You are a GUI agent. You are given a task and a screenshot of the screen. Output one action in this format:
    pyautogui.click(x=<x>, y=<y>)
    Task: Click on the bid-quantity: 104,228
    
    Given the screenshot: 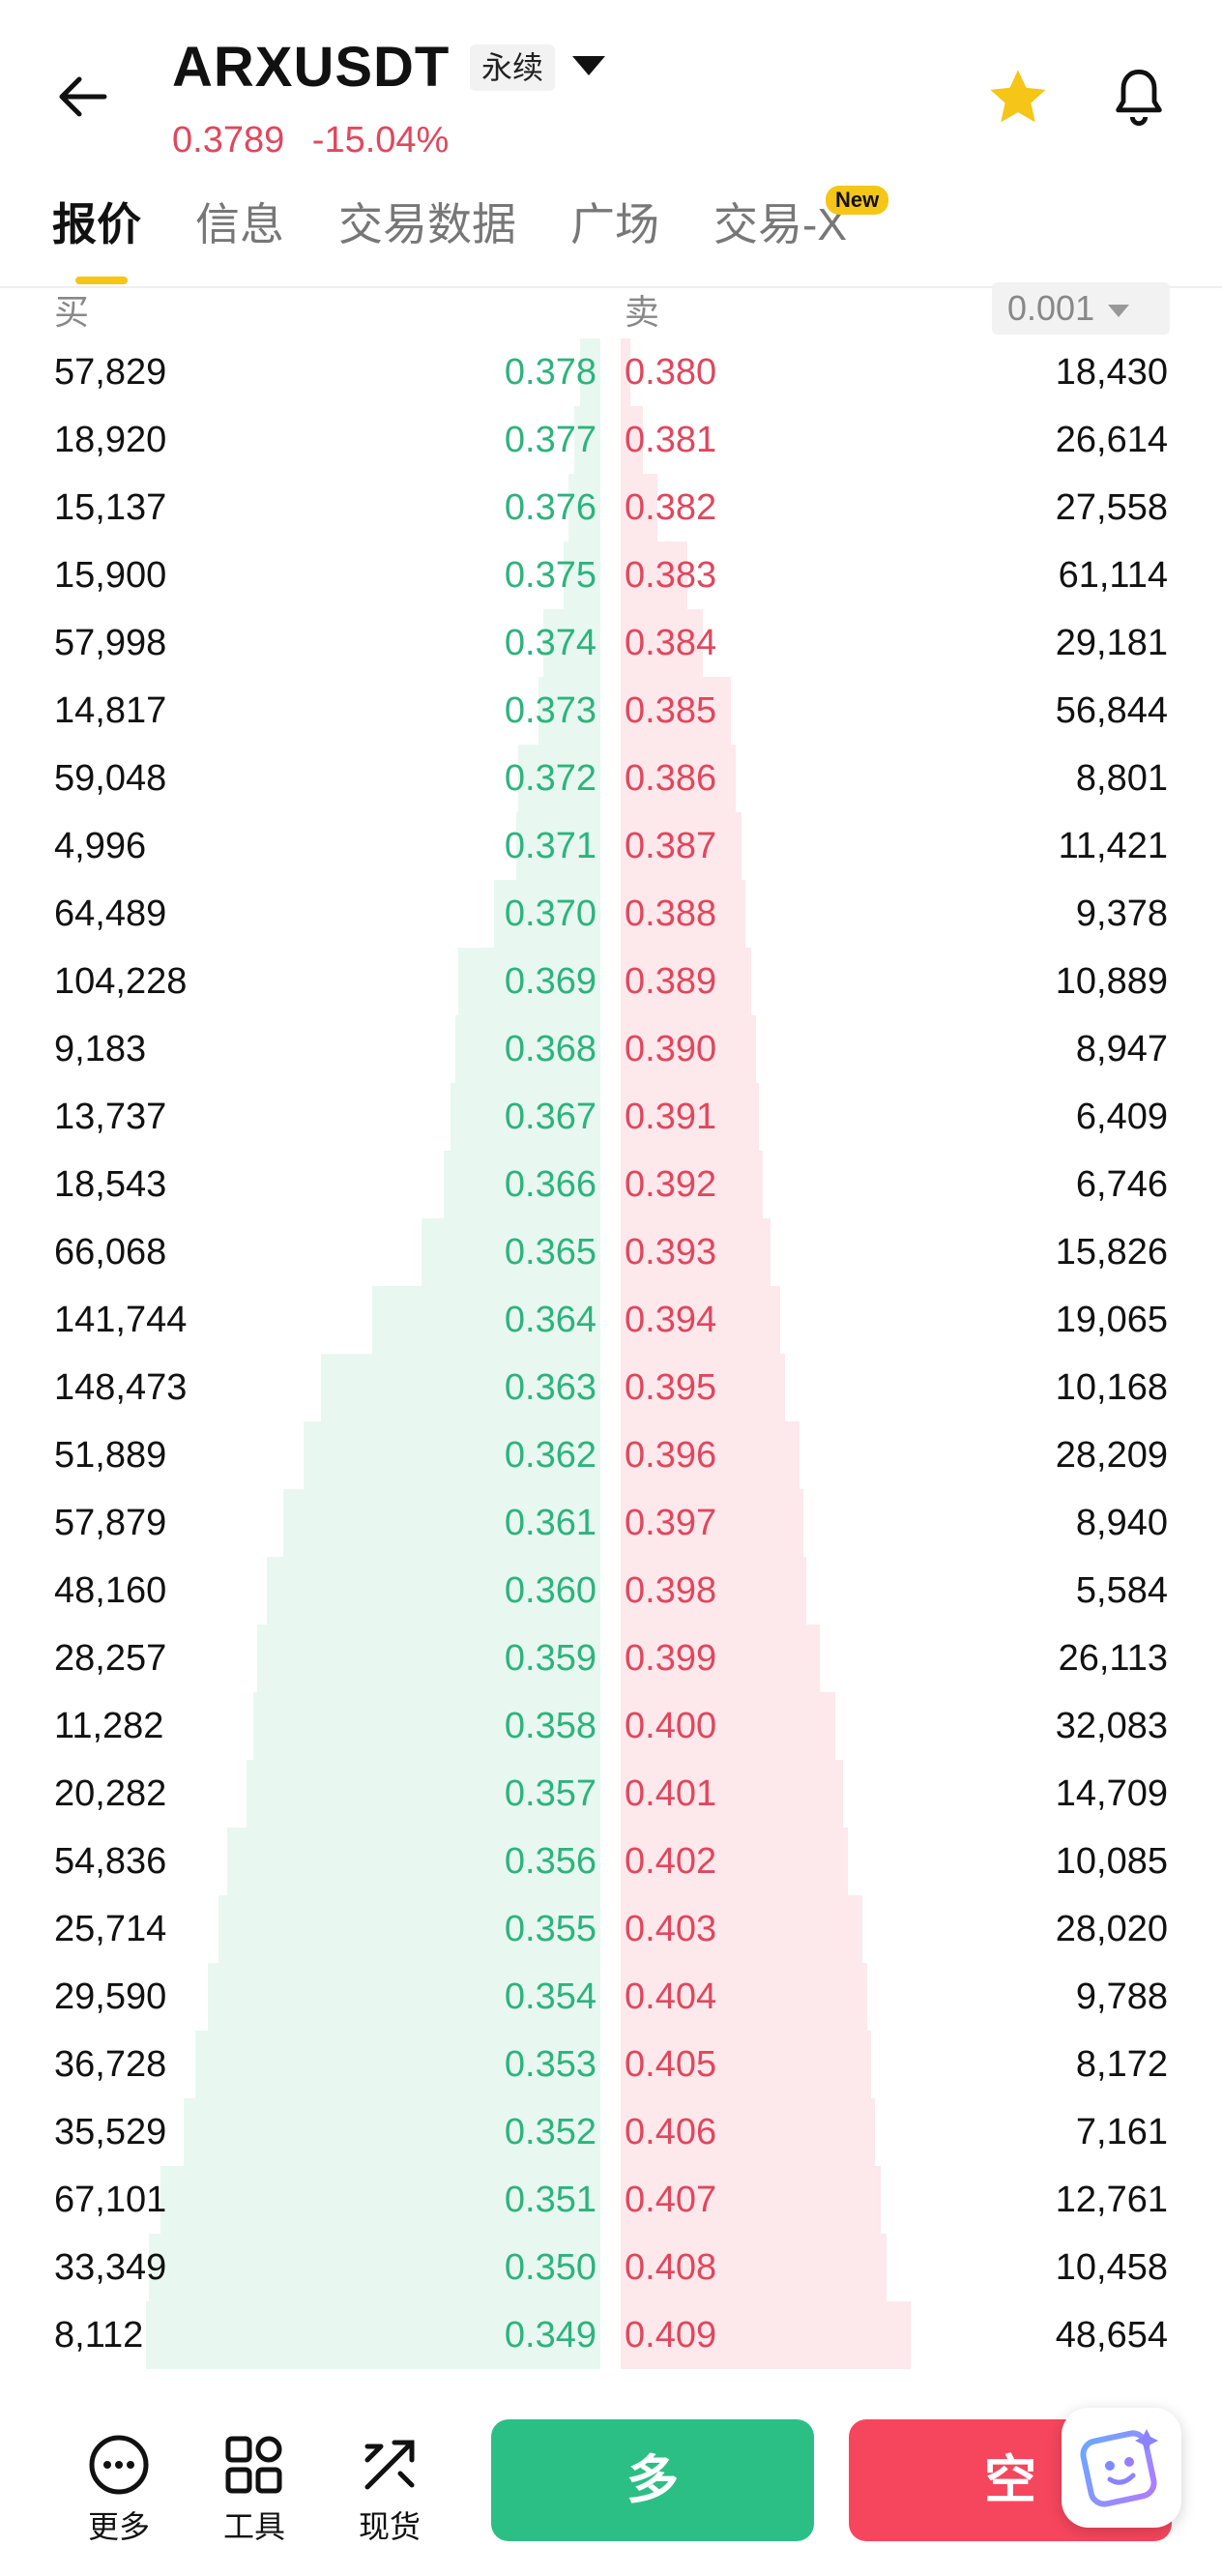 What is the action you would take?
    pyautogui.click(x=121, y=981)
    